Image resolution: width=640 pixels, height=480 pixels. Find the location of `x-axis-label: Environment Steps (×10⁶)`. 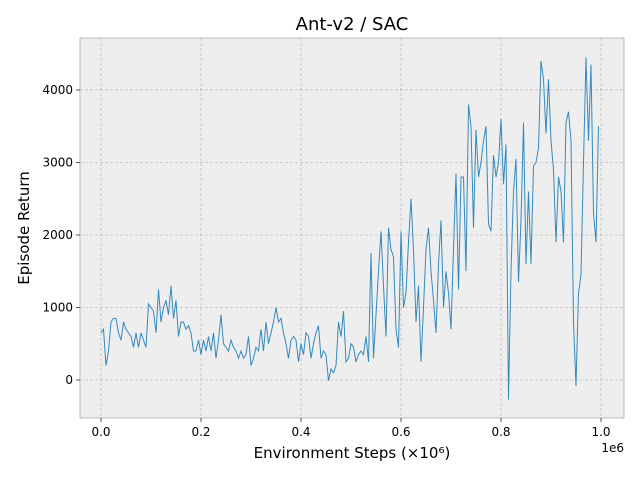

x-axis-label: Environment Steps (×10⁶) is located at coordinates (352, 453).